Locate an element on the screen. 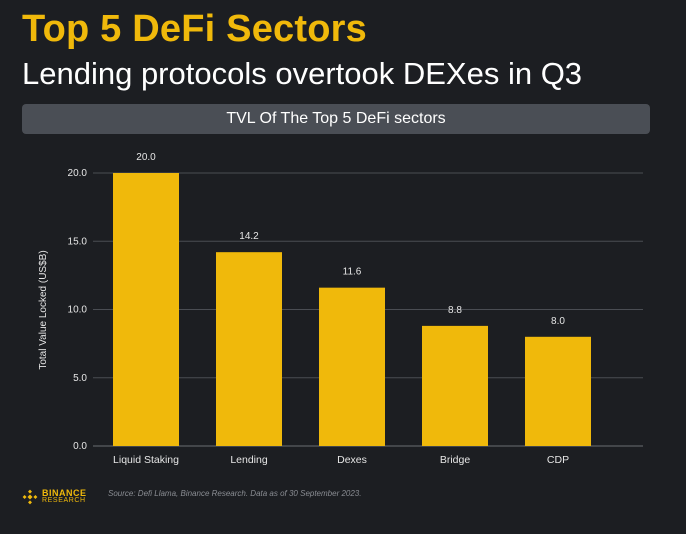  logo-text-research: RESEARCH is located at coordinates (64, 500).